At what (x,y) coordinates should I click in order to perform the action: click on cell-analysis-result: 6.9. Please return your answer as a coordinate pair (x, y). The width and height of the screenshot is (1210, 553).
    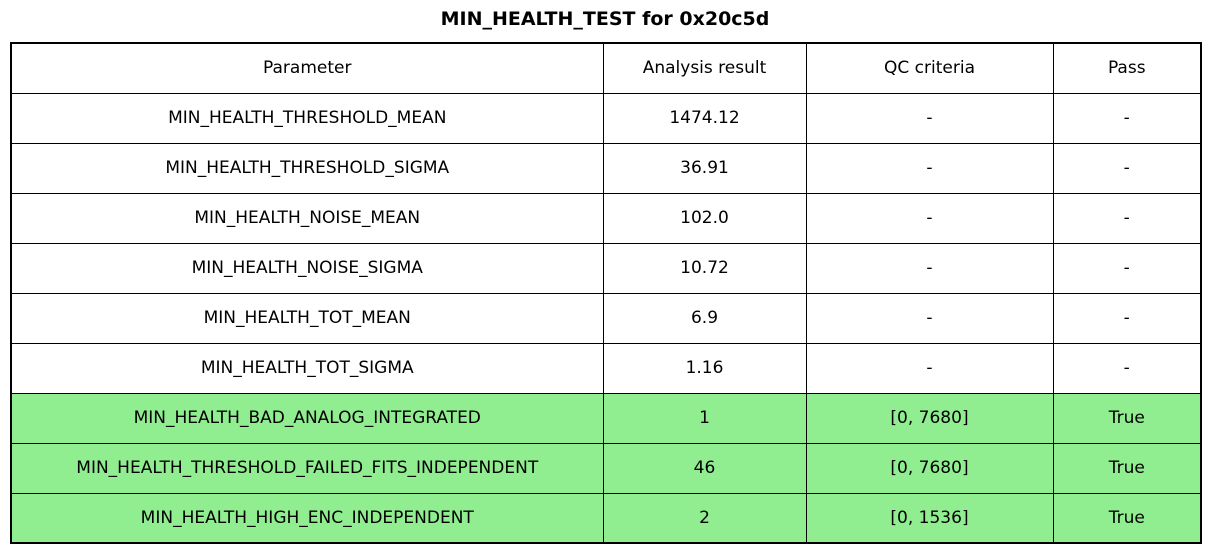
    Looking at the image, I should click on (704, 318).